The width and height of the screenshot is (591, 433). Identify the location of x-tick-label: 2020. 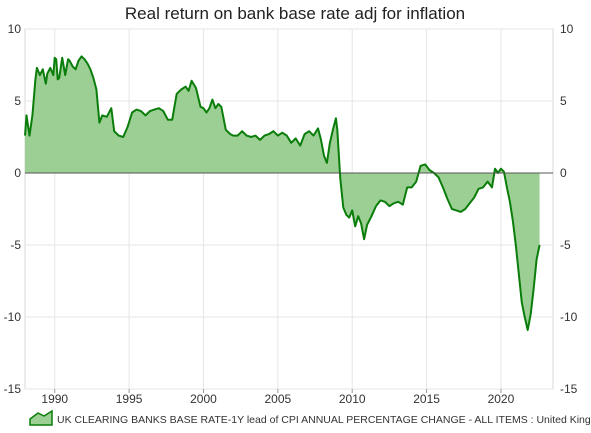
(501, 399).